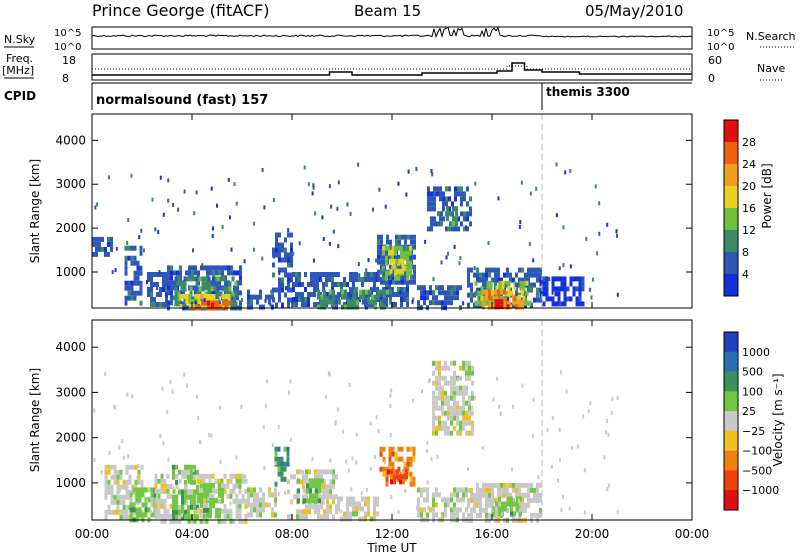 The image size is (800, 554). I want to click on colorbar-tick-label: 28, so click(749, 142).